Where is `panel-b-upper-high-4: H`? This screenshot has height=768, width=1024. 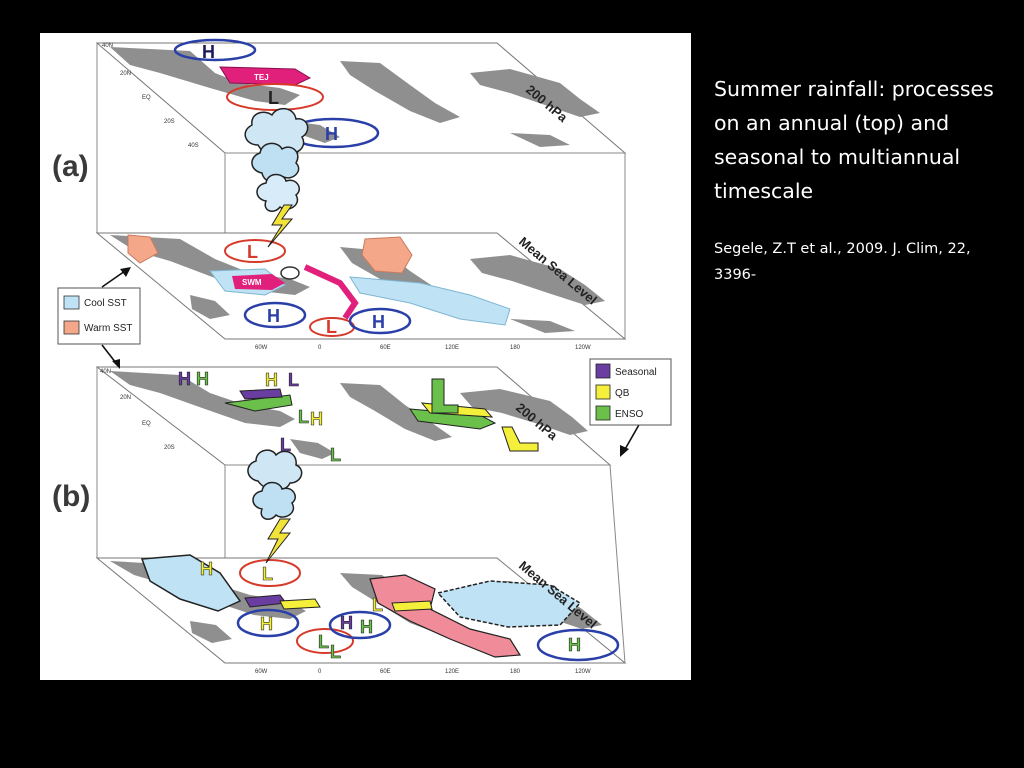
panel-b-upper-high-4: H is located at coordinates (316, 419).